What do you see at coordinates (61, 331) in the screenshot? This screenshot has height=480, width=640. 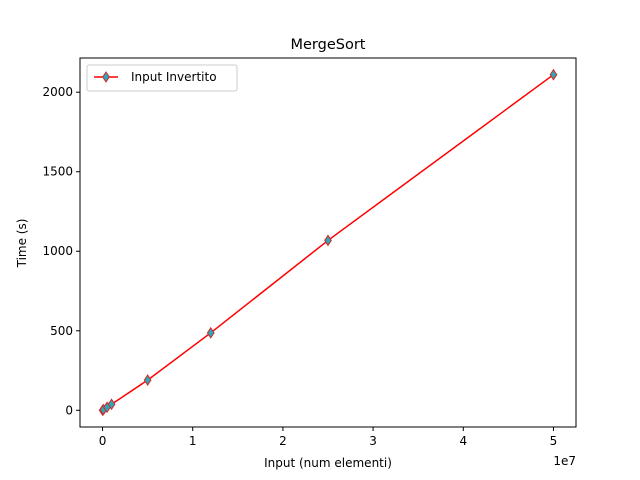 I see `y-tick-label: 500` at bounding box center [61, 331].